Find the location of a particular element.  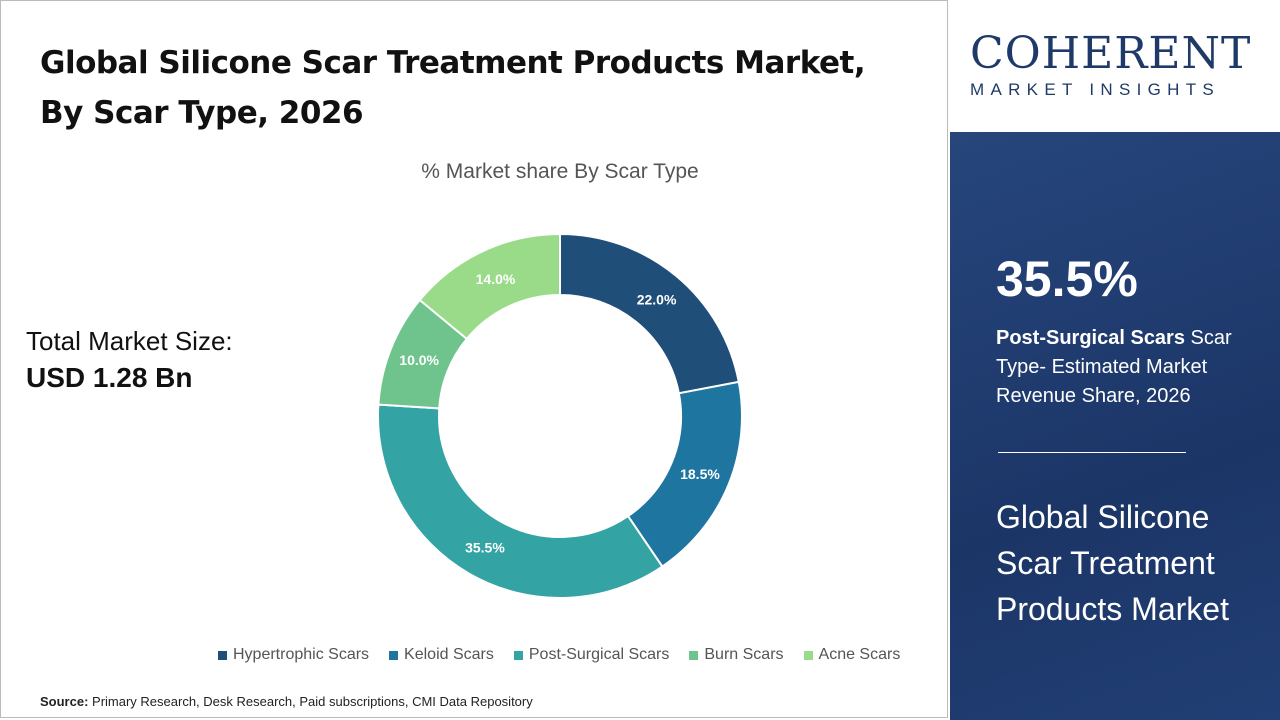

donut-chart: 22.0% 18.5% 35.5% 10.0% 14.0% is located at coordinates (560, 415).